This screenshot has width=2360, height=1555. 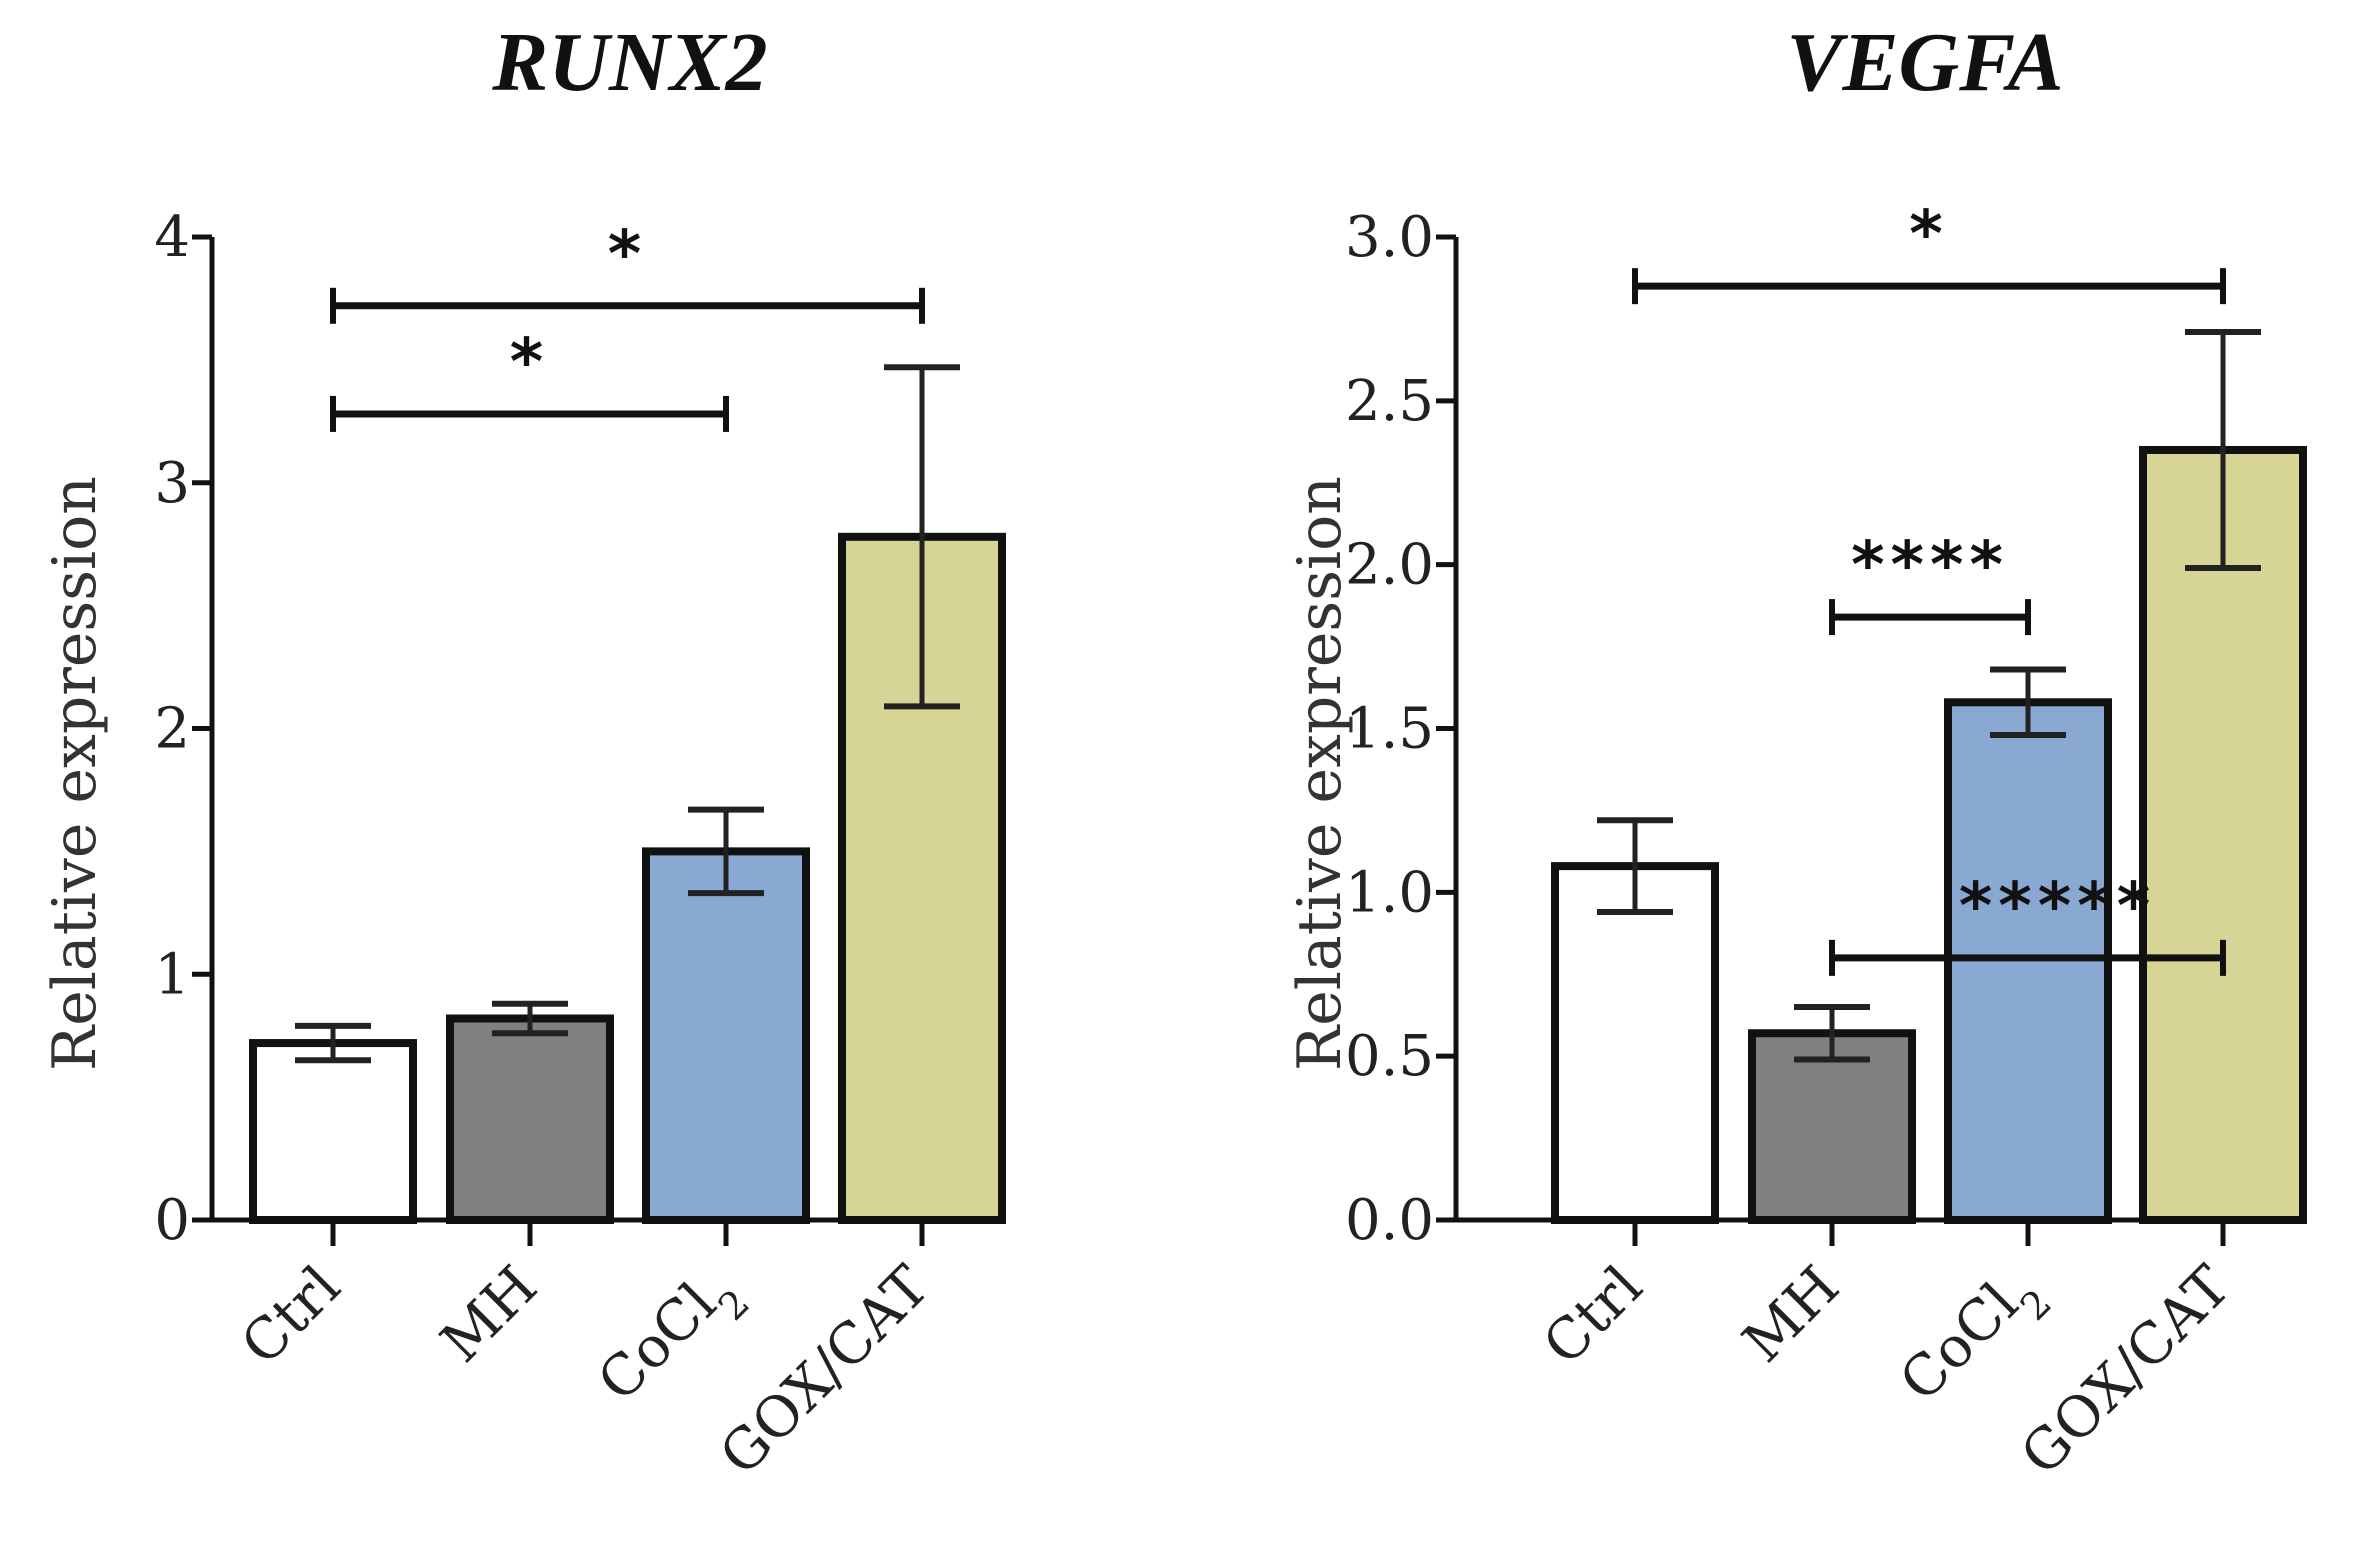 I want to click on y-tick-label: 2.0, so click(x=1389, y=565).